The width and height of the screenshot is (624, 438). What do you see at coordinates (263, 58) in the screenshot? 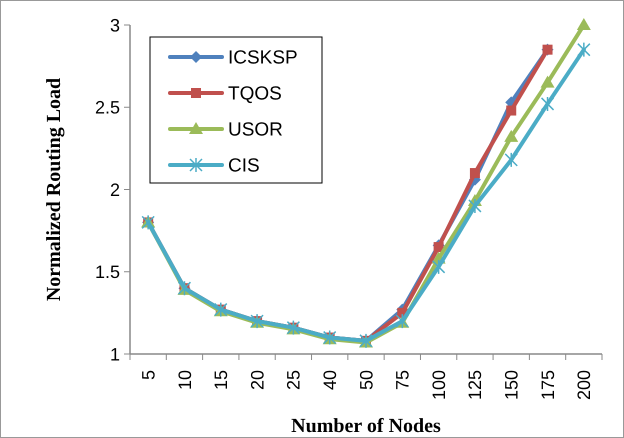
I see `legend-label: ICSKSP` at bounding box center [263, 58].